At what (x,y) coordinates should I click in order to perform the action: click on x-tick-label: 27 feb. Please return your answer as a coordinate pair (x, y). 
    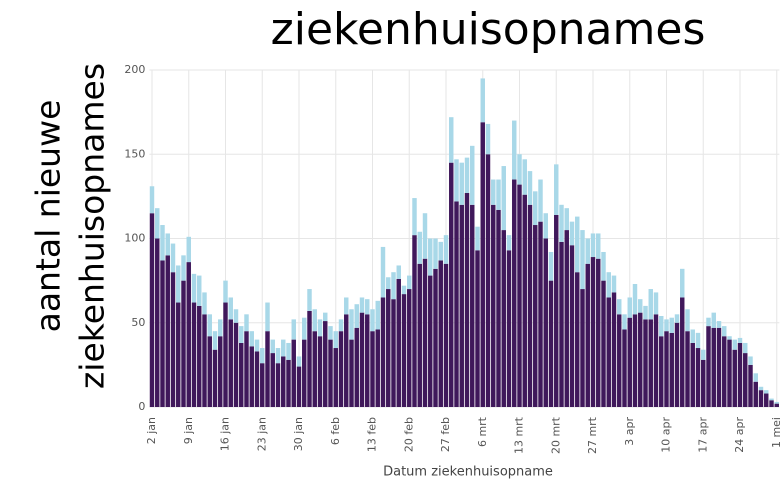
    Looking at the image, I should click on (445, 434).